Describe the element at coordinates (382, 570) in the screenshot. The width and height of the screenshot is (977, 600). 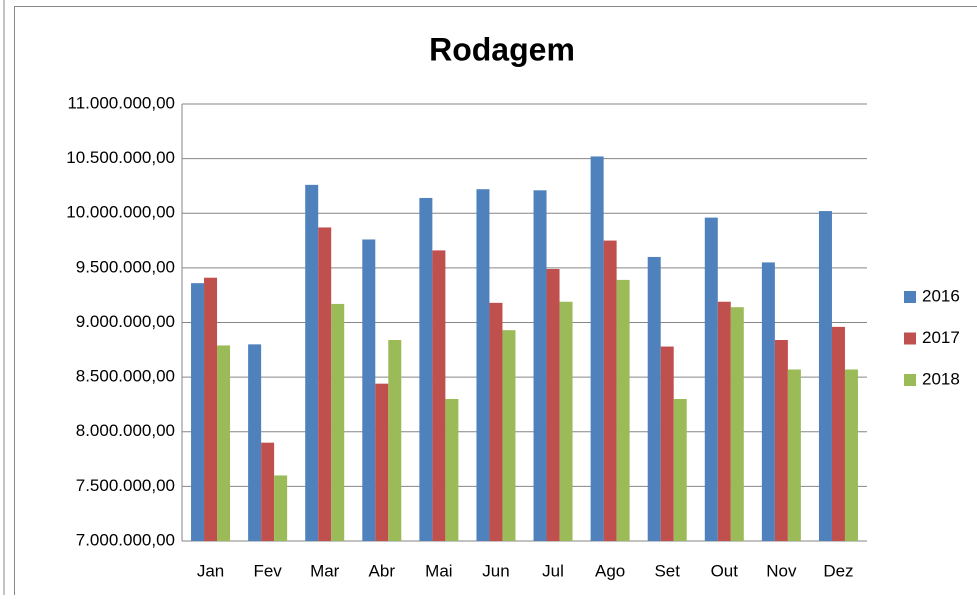
I see `x-tick-label: Abr` at that location.